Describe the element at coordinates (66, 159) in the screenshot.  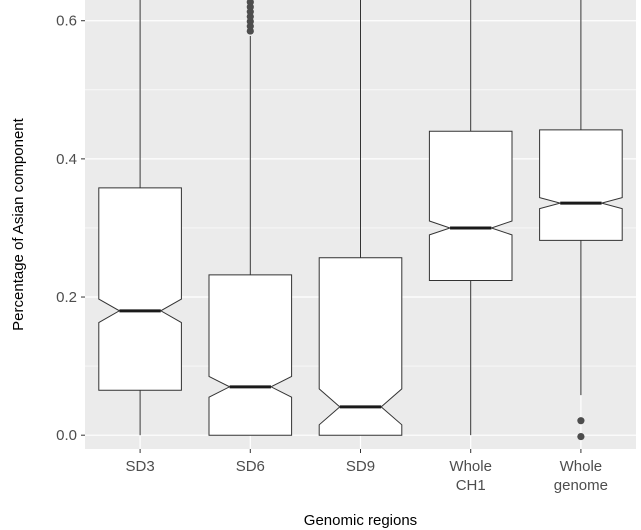
I see `y-tick-label: 0.4` at that location.